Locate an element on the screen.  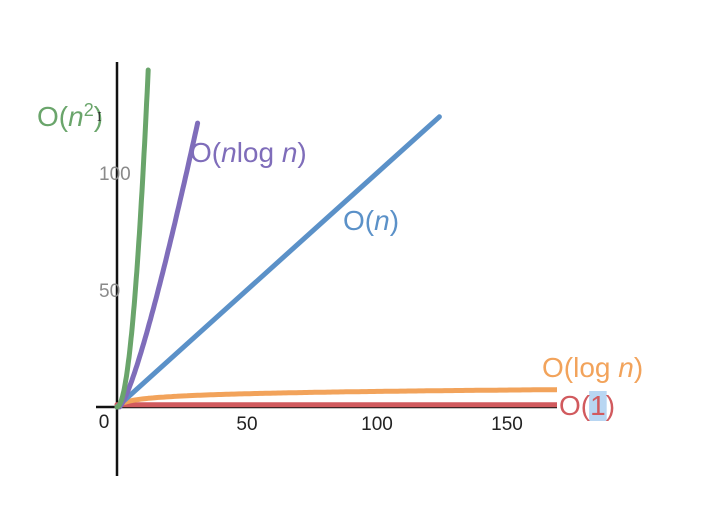
series-label-text: O(n) is located at coordinates (371, 220).